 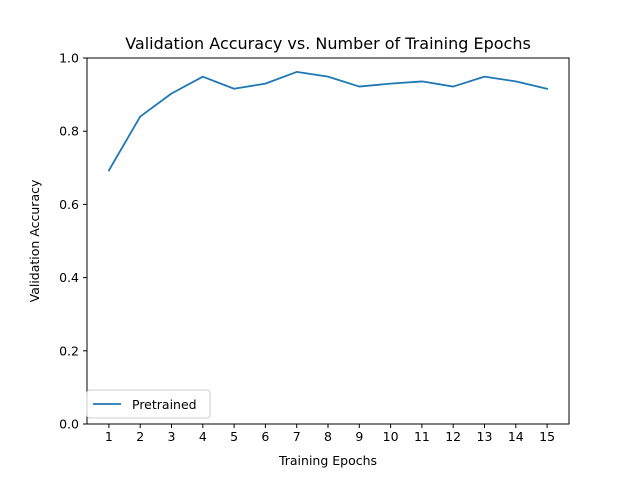 I want to click on x-tick-label: 1, so click(x=109, y=436).